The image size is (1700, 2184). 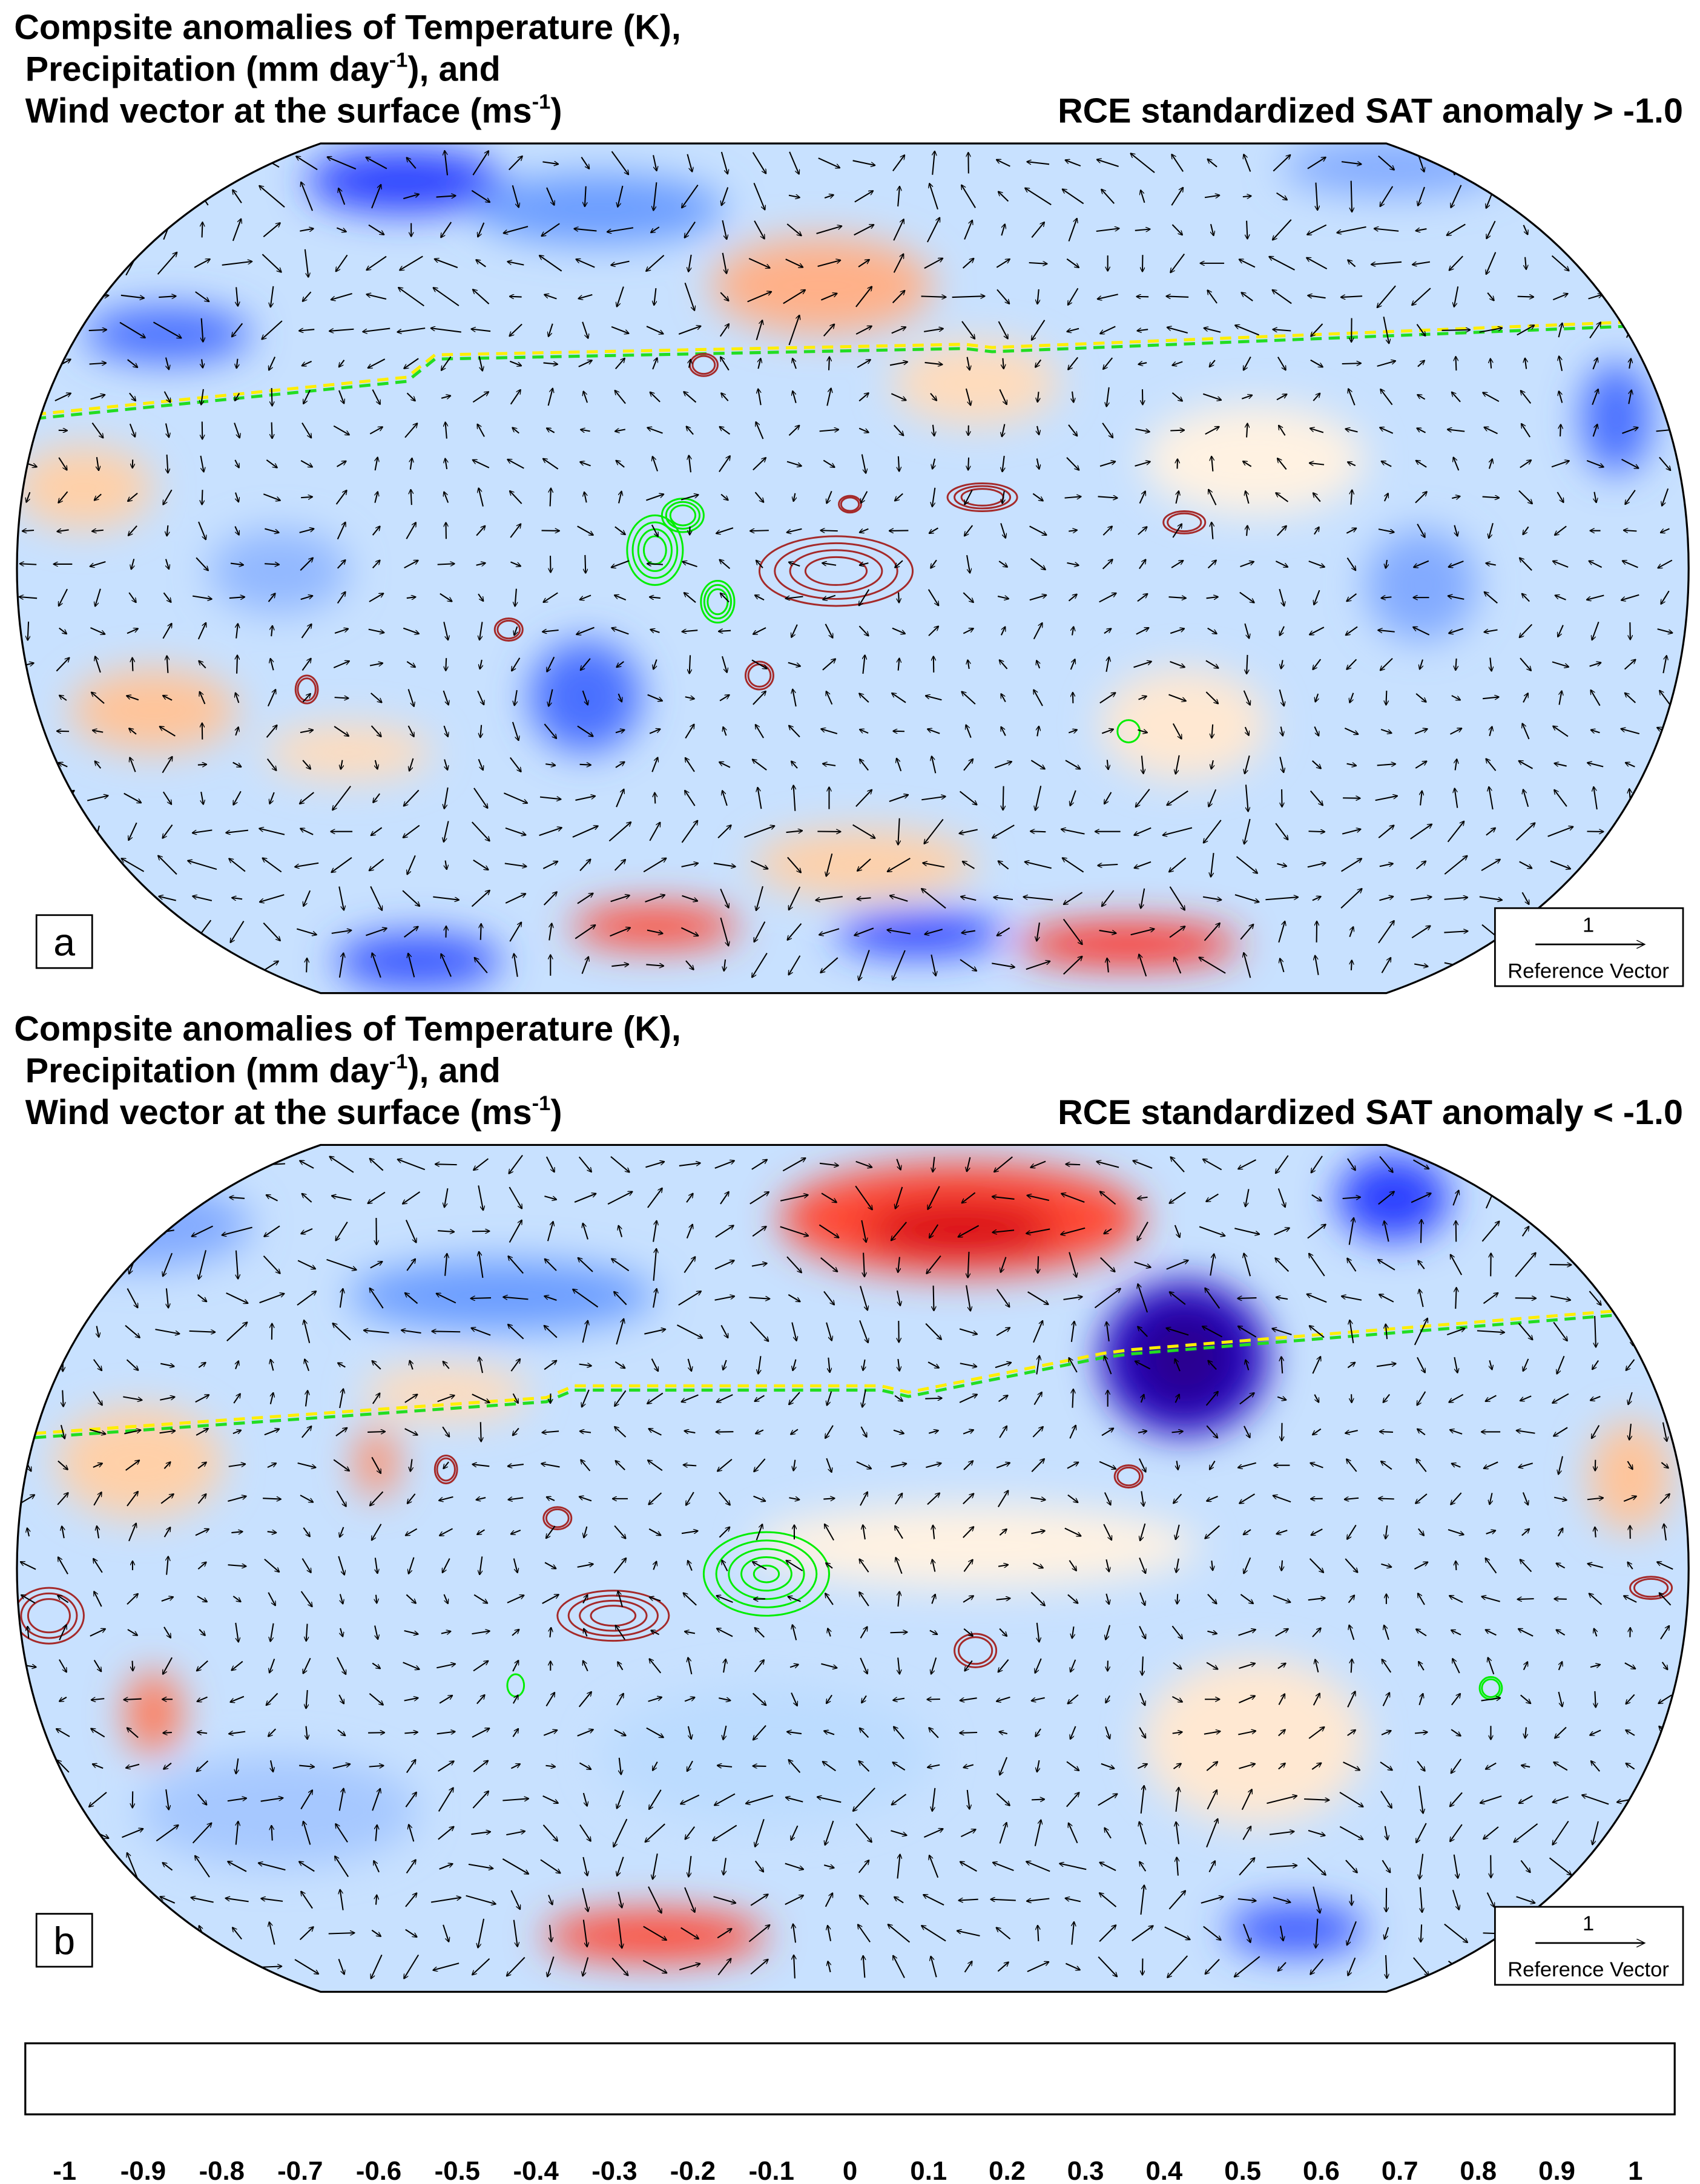 I want to click on panel-label-text: b, so click(x=64, y=1940).